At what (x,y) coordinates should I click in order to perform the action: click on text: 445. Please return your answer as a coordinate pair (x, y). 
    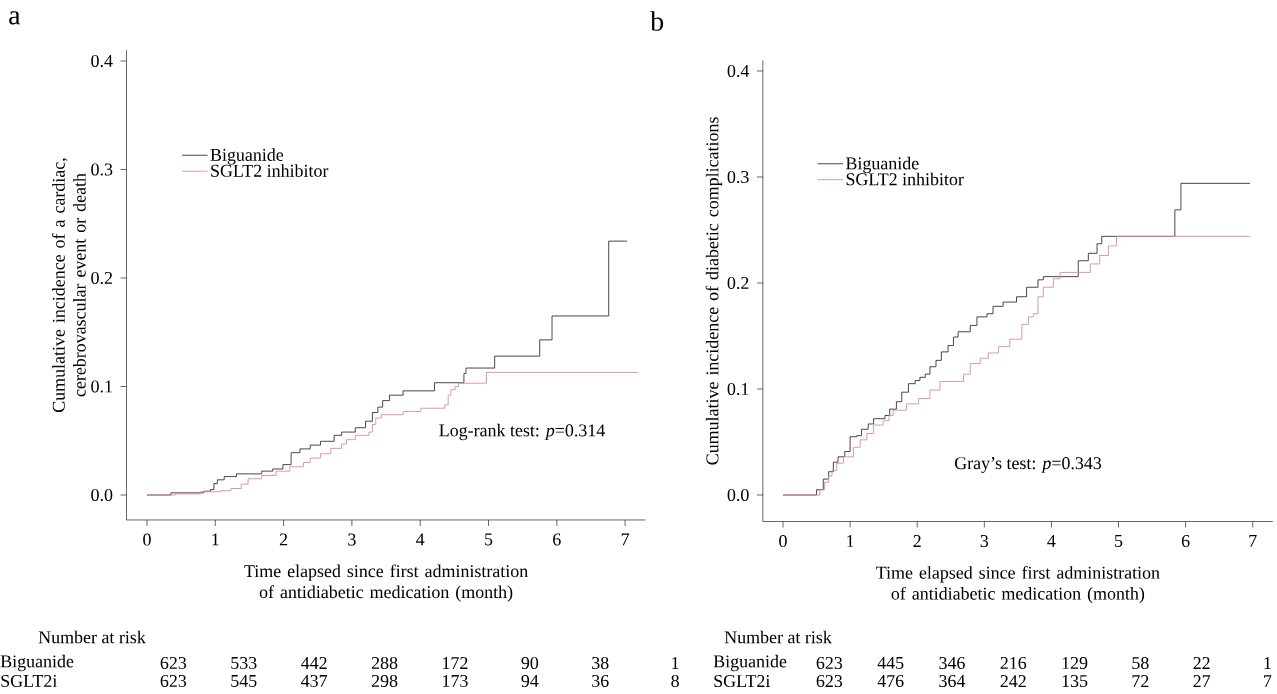
    Looking at the image, I should click on (890, 663).